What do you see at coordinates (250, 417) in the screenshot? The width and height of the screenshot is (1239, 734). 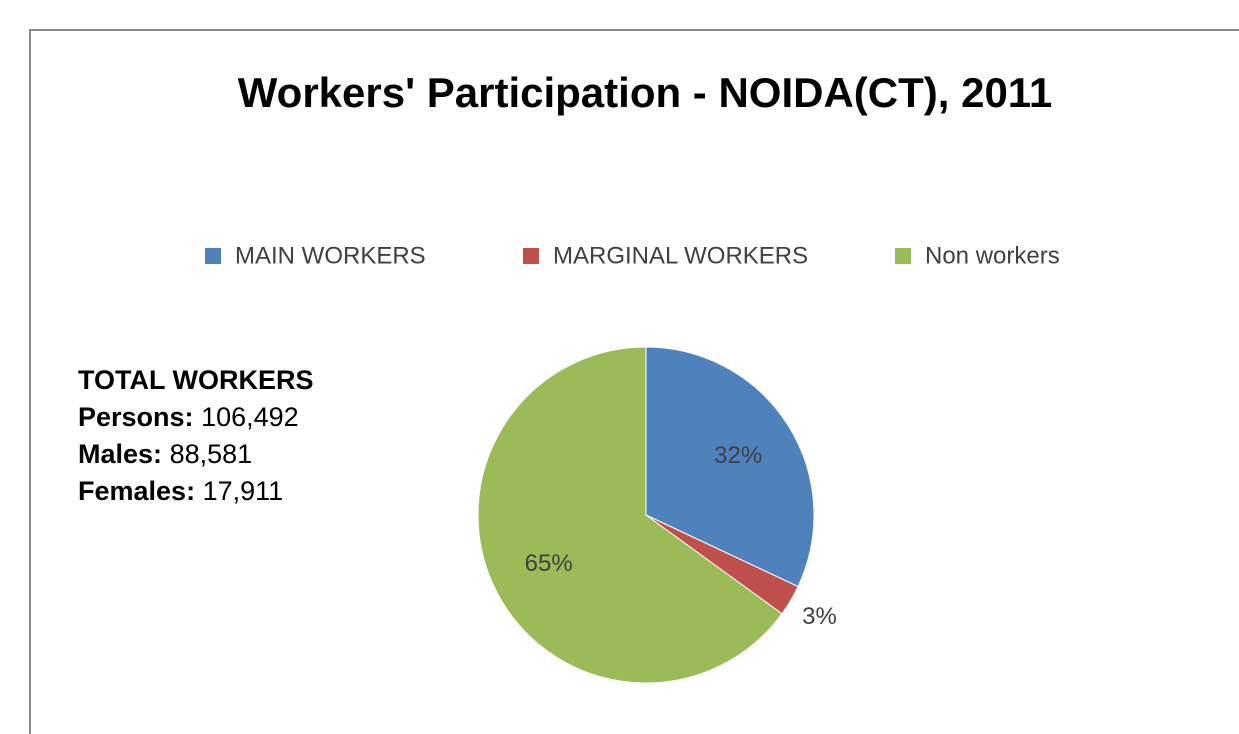 I see `annotation-value: 106,492` at bounding box center [250, 417].